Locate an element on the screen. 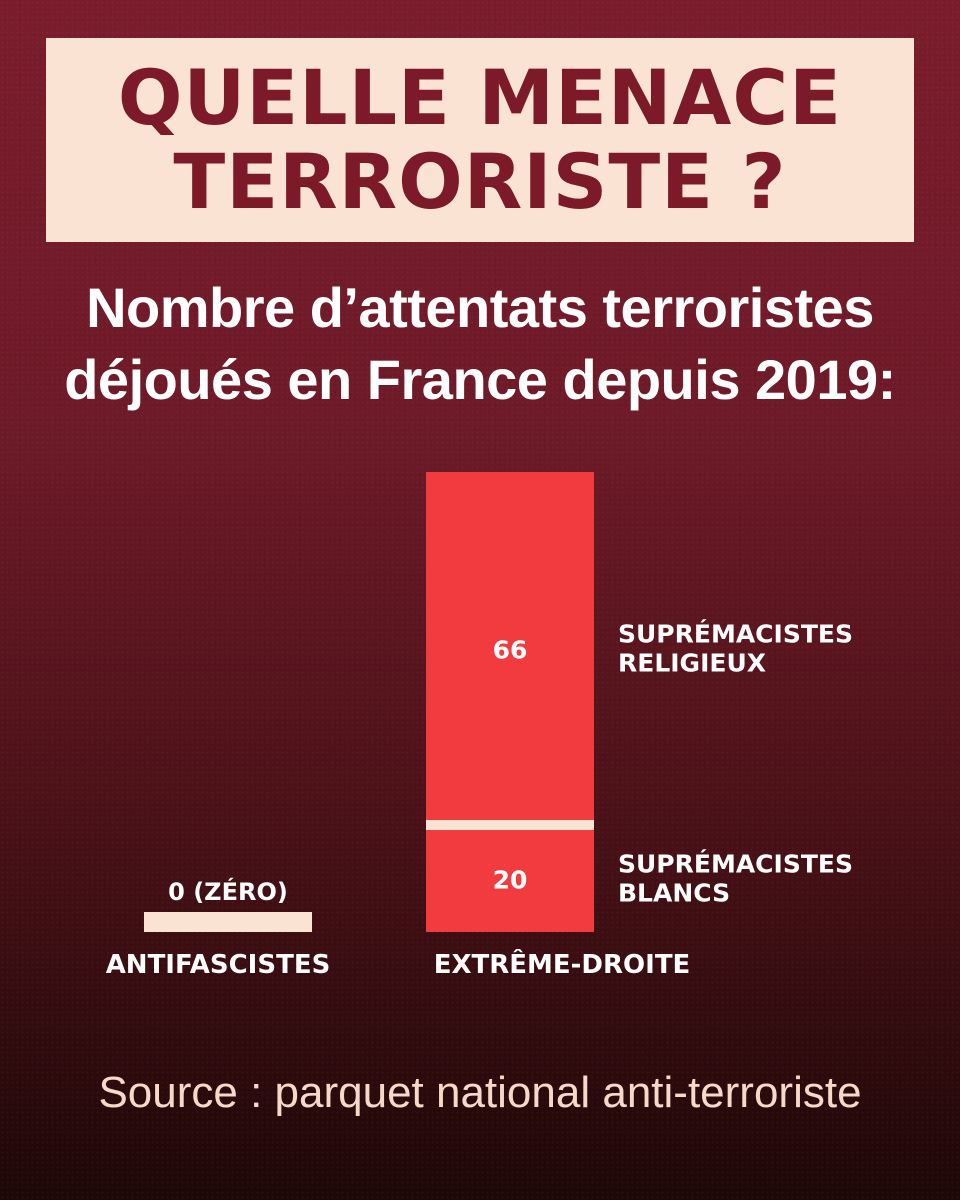 The image size is (960, 1200). series-label-1-line-0: SUPRÉMACISTES is located at coordinates (735, 634).